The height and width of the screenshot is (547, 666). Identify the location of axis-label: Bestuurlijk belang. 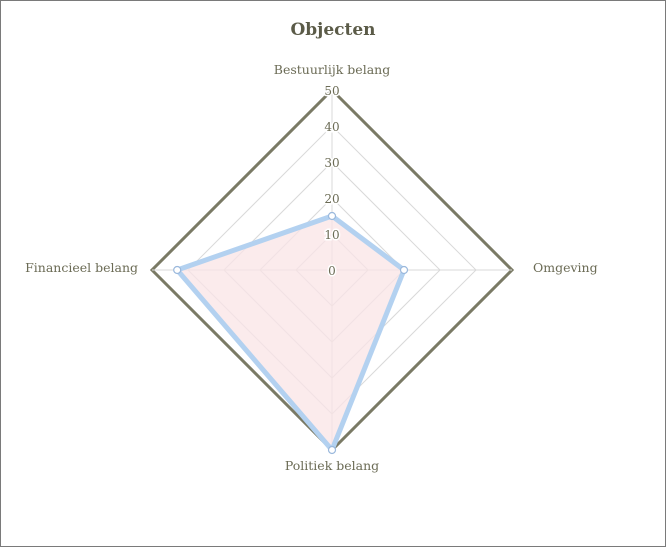
(332, 69).